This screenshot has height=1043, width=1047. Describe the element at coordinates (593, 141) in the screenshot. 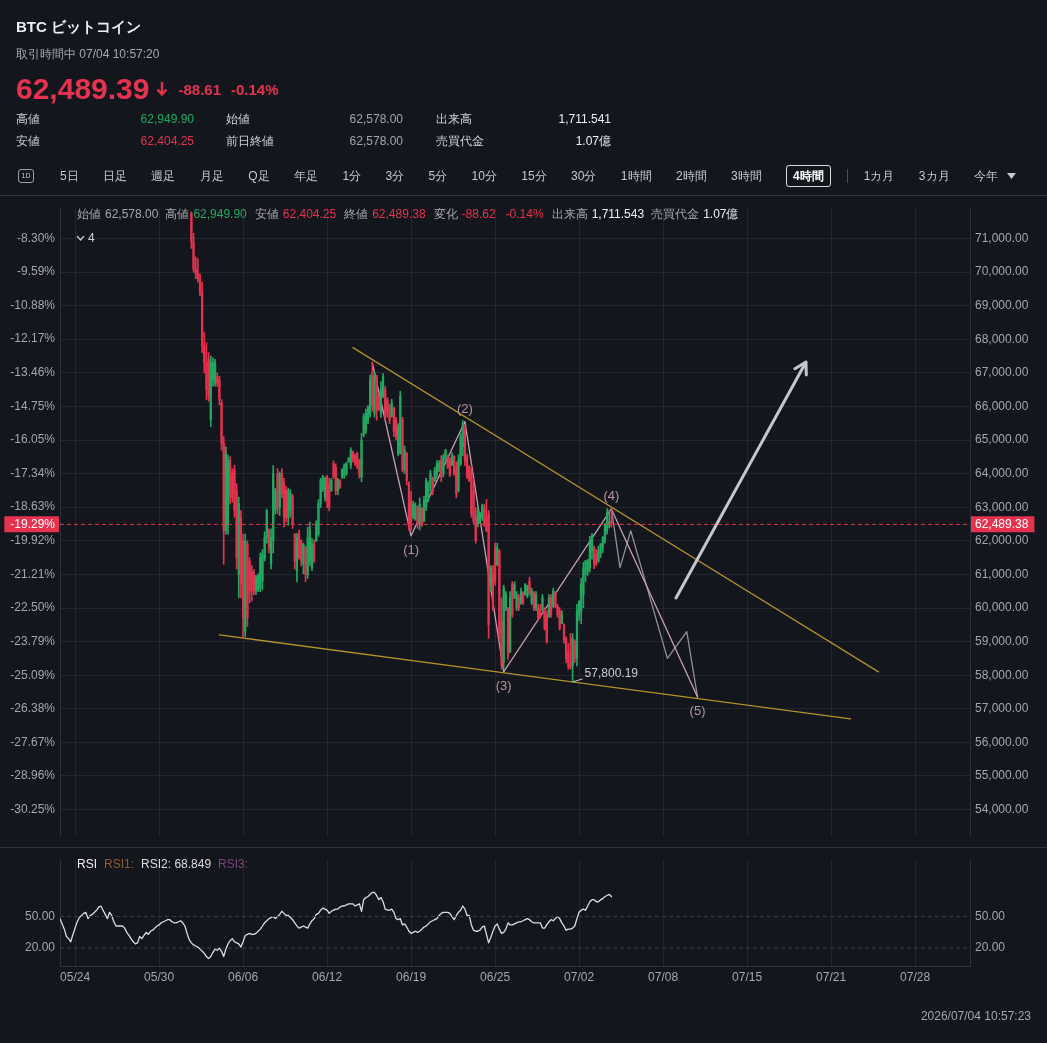

I see `text: 1.07億` at that location.